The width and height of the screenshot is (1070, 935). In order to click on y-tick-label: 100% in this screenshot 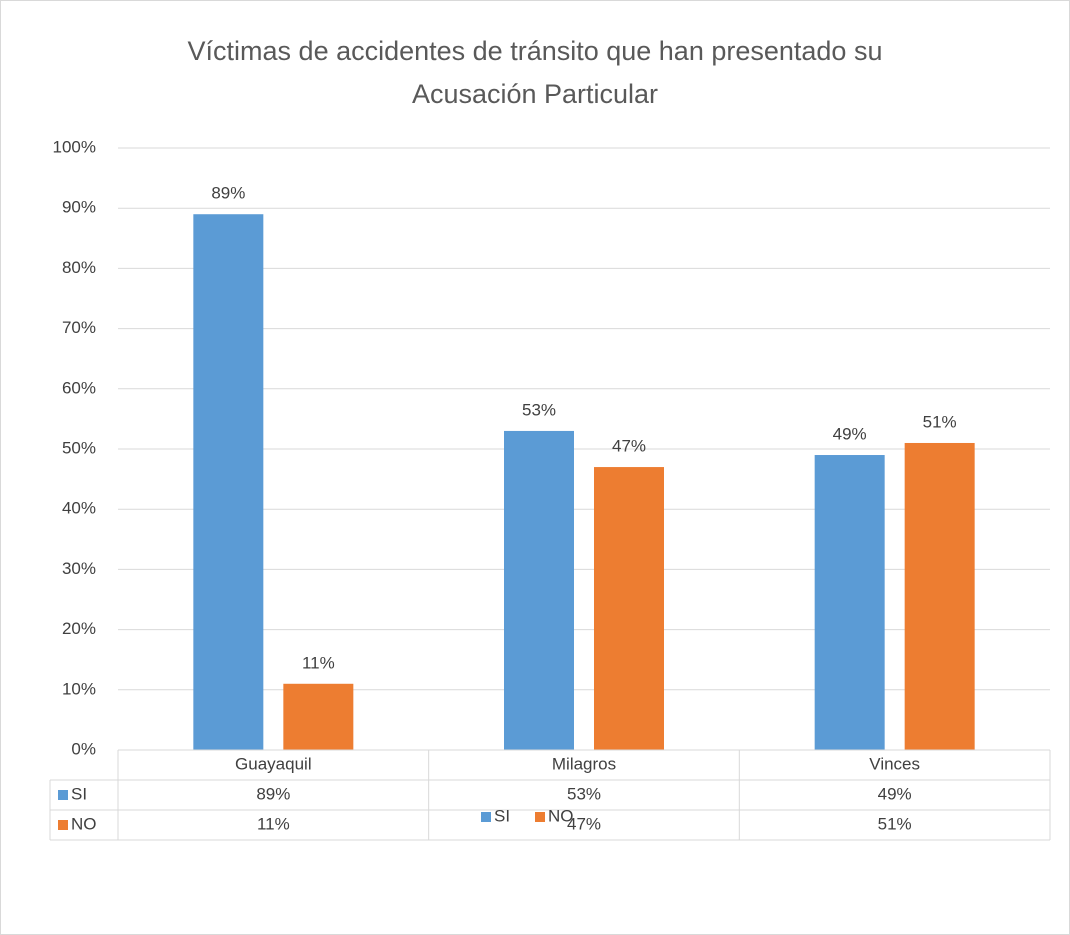, I will do `click(74, 146)`.